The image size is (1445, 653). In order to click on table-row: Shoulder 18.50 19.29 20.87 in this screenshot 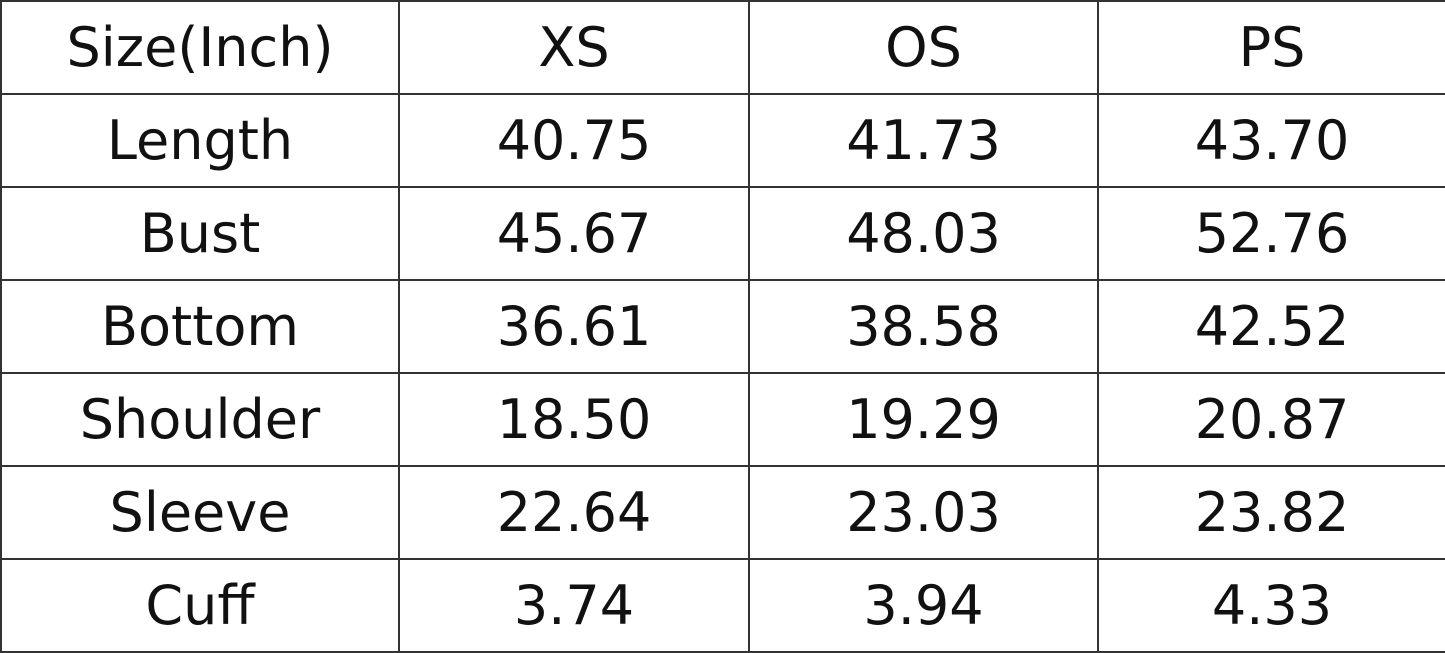, I will do `click(722, 419)`.